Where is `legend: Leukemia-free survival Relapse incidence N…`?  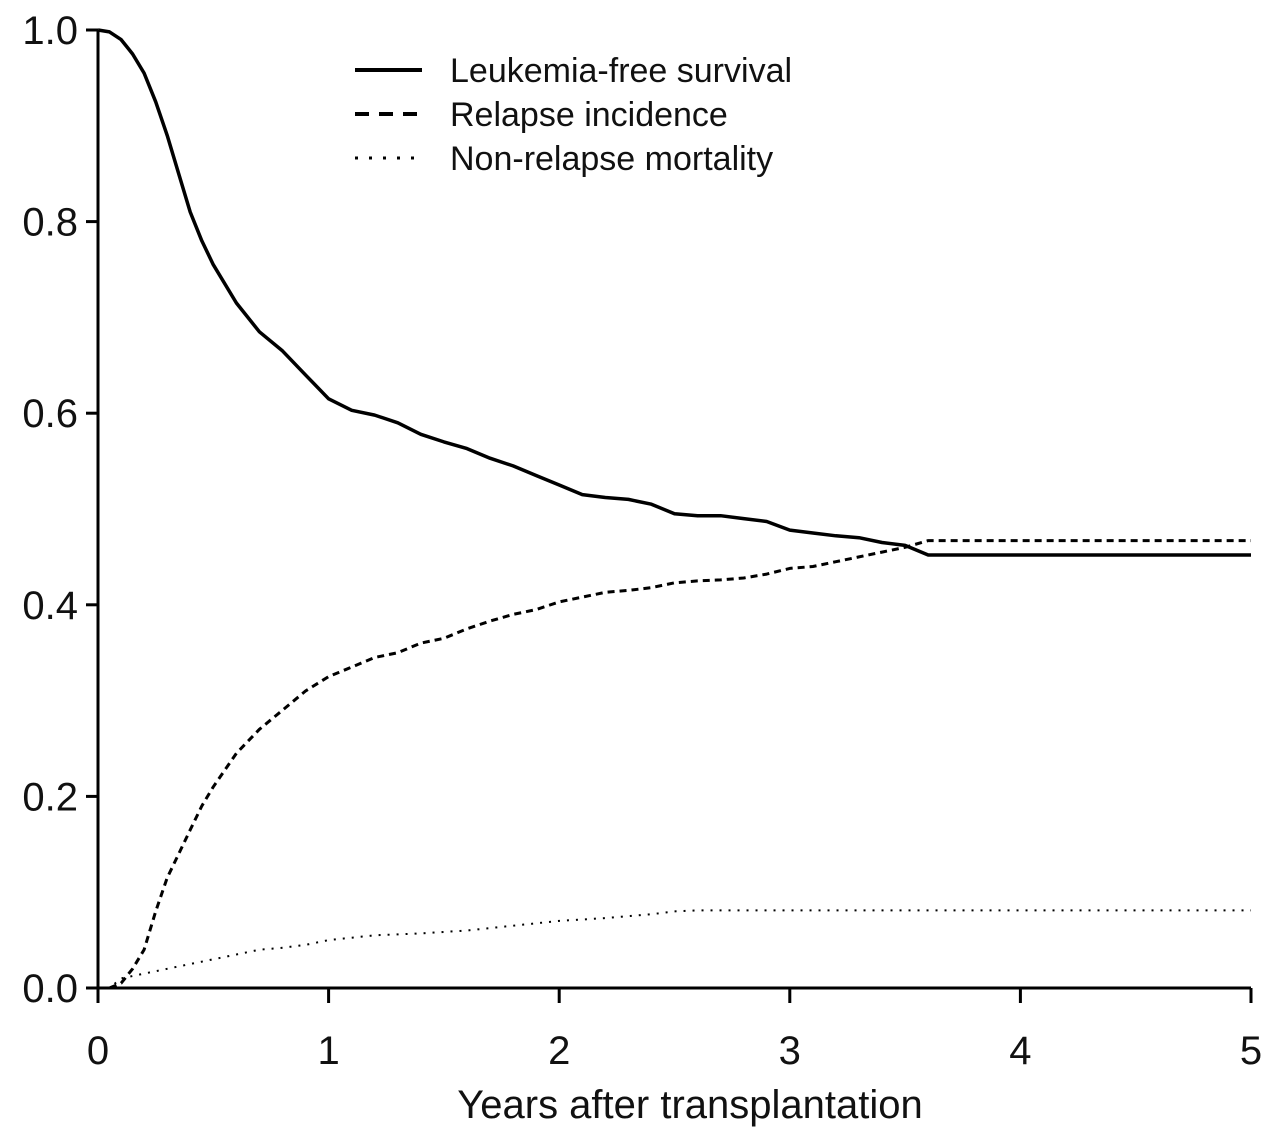 legend: Leukemia-free survival Relapse incidence N… is located at coordinates (573, 115).